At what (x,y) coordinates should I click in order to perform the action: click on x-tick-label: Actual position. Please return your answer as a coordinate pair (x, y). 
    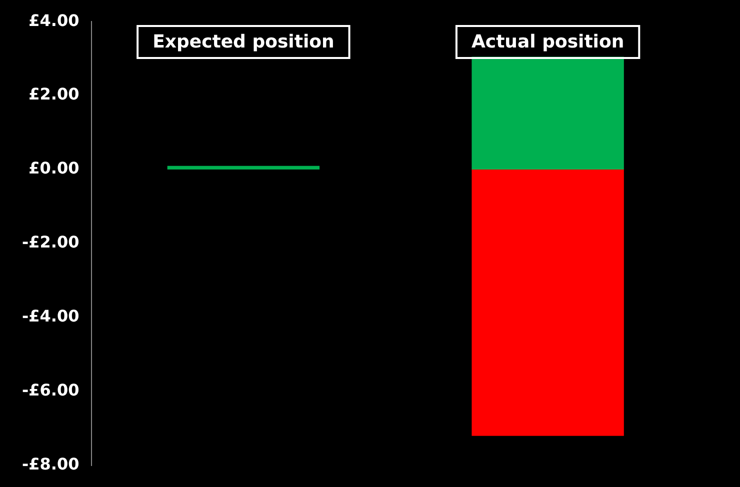
    Looking at the image, I should click on (547, 42).